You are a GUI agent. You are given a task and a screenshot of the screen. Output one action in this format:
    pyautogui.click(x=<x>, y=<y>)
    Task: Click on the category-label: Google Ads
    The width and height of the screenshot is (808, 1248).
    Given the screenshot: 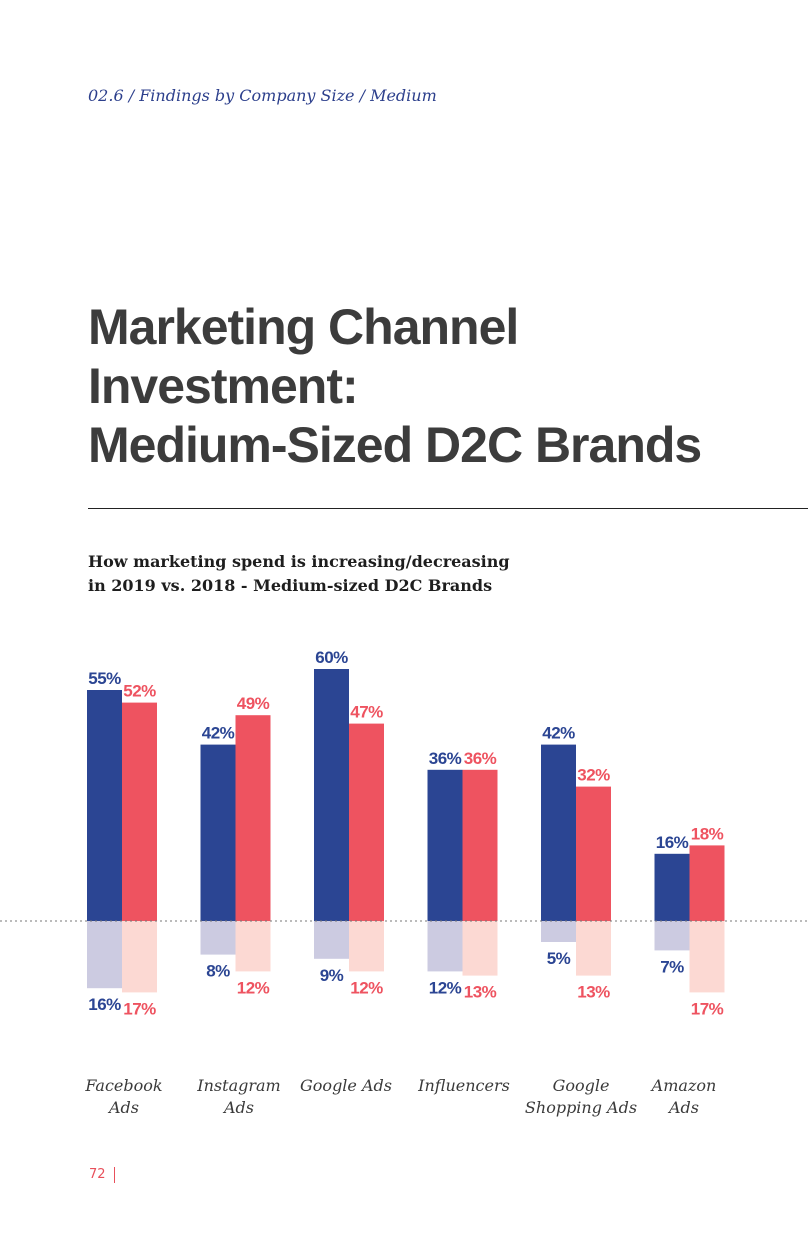 What is the action you would take?
    pyautogui.click(x=346, y=1085)
    